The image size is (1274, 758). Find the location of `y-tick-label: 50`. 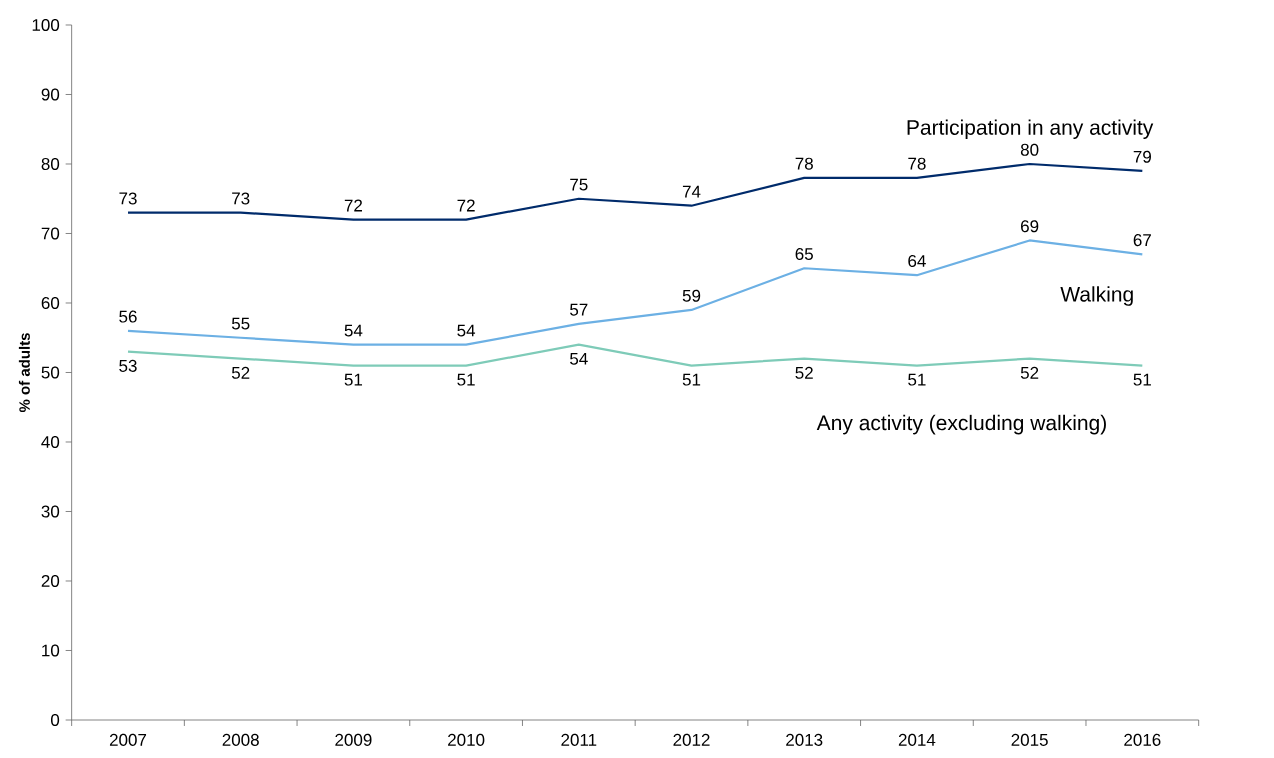

y-tick-label: 50 is located at coordinates (50, 372).